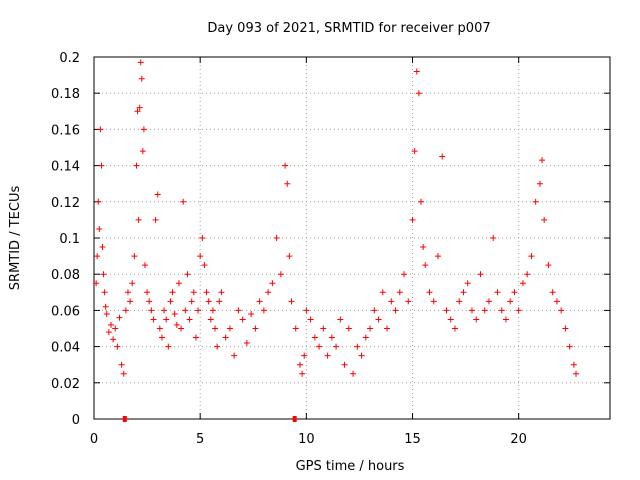 The width and height of the screenshot is (640, 480). What do you see at coordinates (412, 439) in the screenshot?
I see `x-tick-label: 15` at bounding box center [412, 439].